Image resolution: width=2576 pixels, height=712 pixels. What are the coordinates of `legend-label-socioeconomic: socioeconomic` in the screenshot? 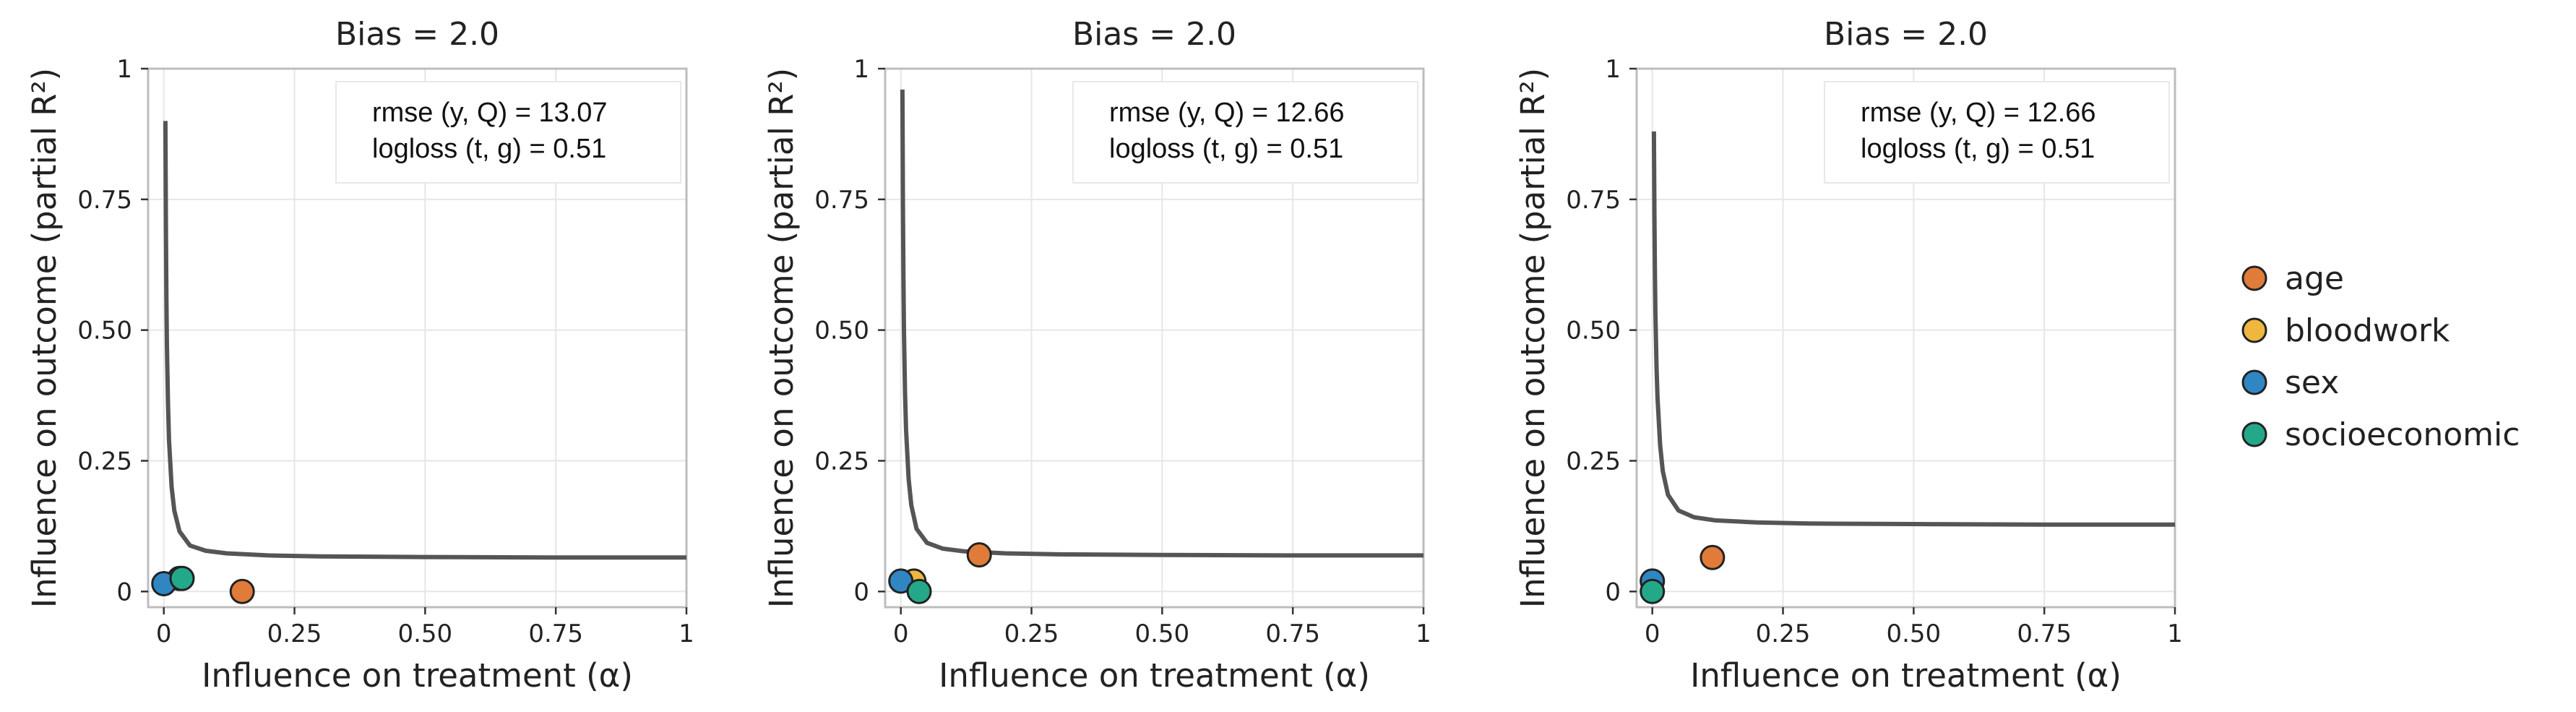 It's located at (2402, 434).